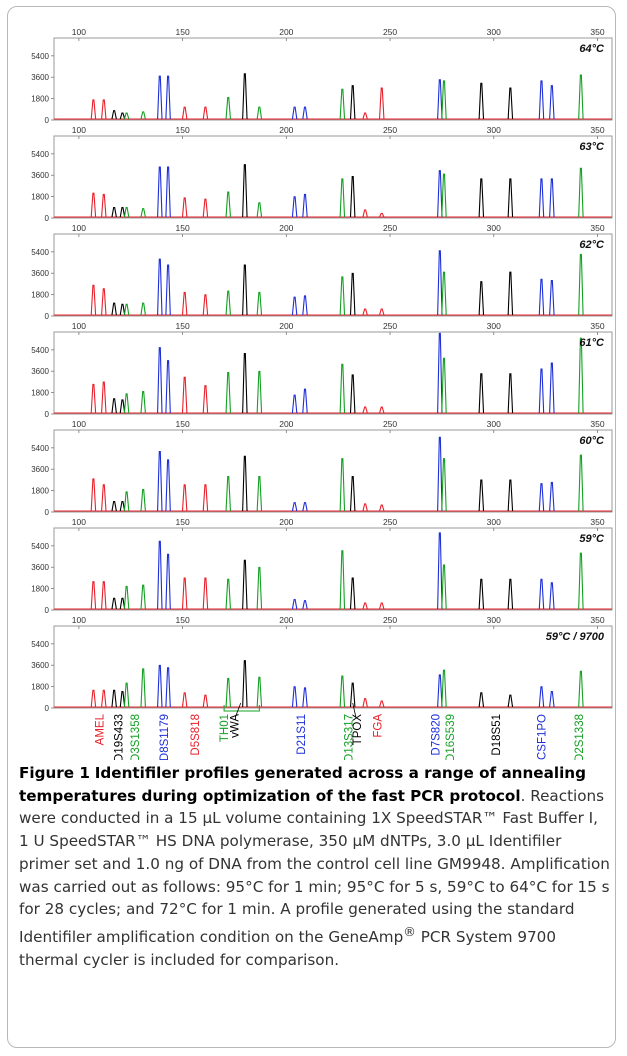 Image resolution: width=627 pixels, height=1056 pixels. I want to click on temperature-label: 61°C, so click(592, 343).